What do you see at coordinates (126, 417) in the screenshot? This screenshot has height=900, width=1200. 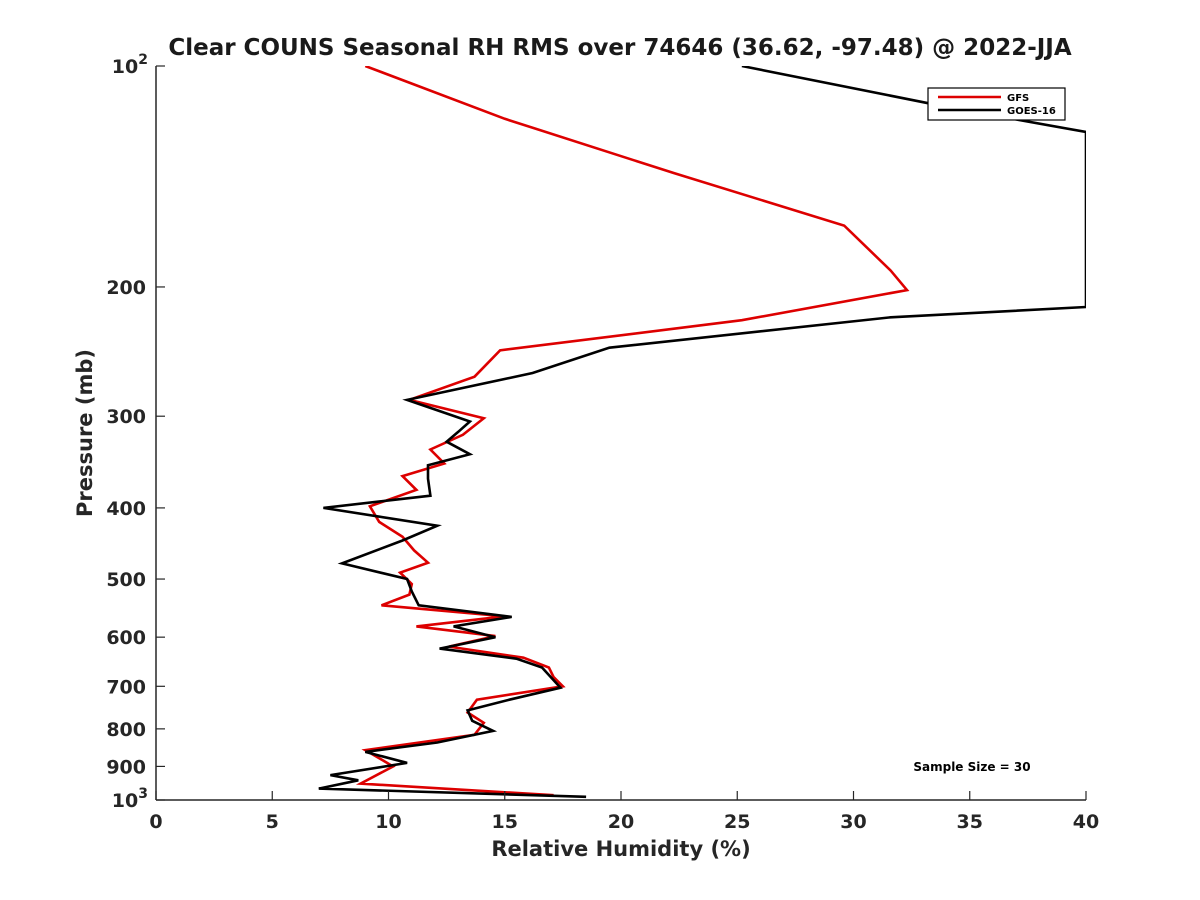 I see `y-tick-label: 300` at bounding box center [126, 417].